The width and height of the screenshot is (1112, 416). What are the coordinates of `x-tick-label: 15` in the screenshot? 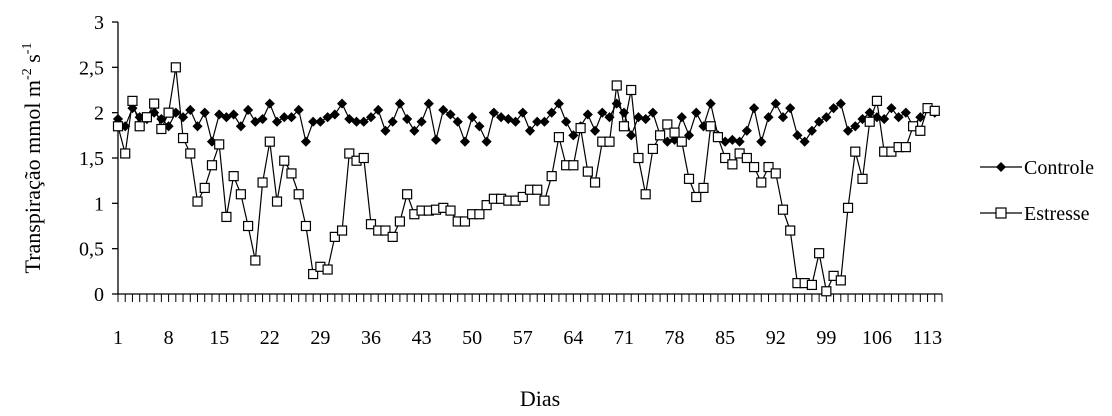 It's located at (219, 338).